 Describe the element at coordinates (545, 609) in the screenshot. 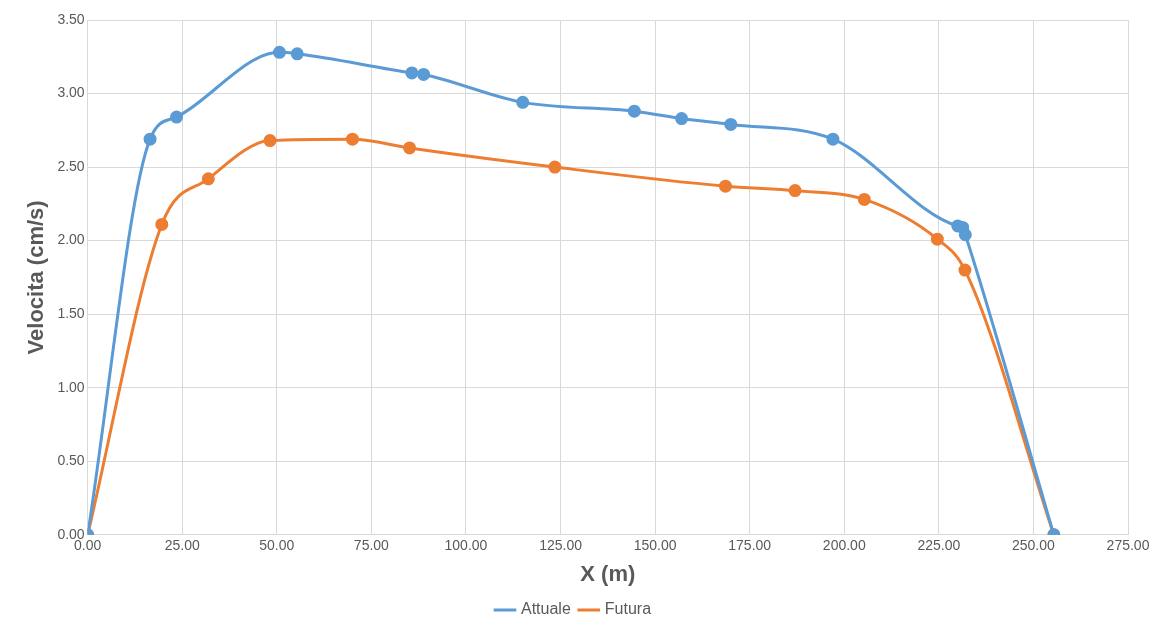

I see `legend-label: Attuale` at that location.